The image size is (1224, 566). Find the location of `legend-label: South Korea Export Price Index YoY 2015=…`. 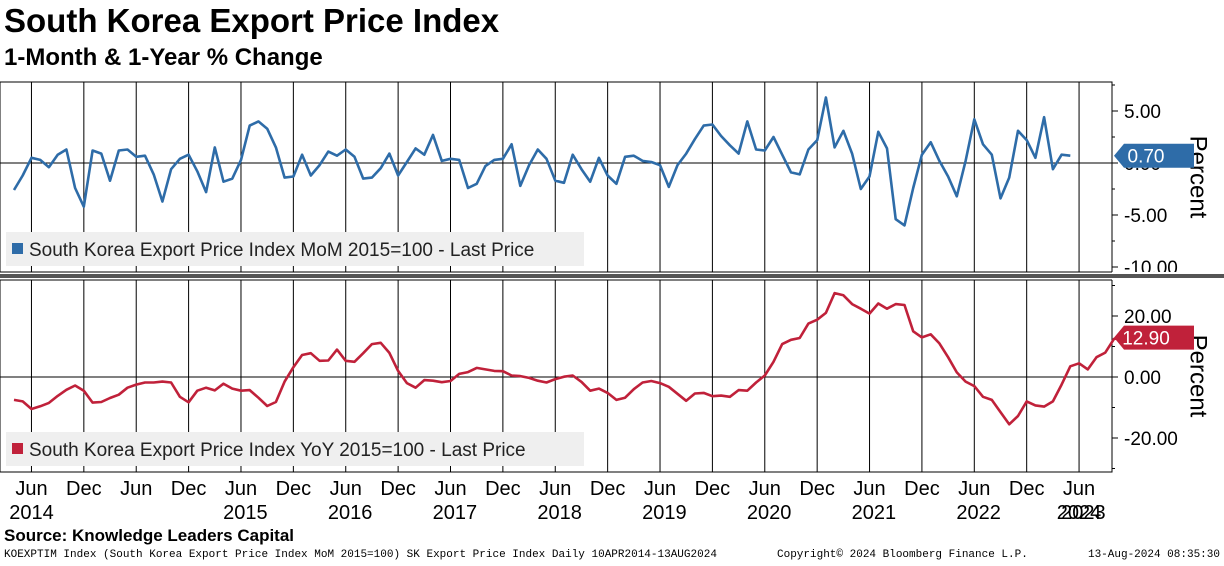

legend-label: South Korea Export Price Index YoY 2015=… is located at coordinates (277, 450).